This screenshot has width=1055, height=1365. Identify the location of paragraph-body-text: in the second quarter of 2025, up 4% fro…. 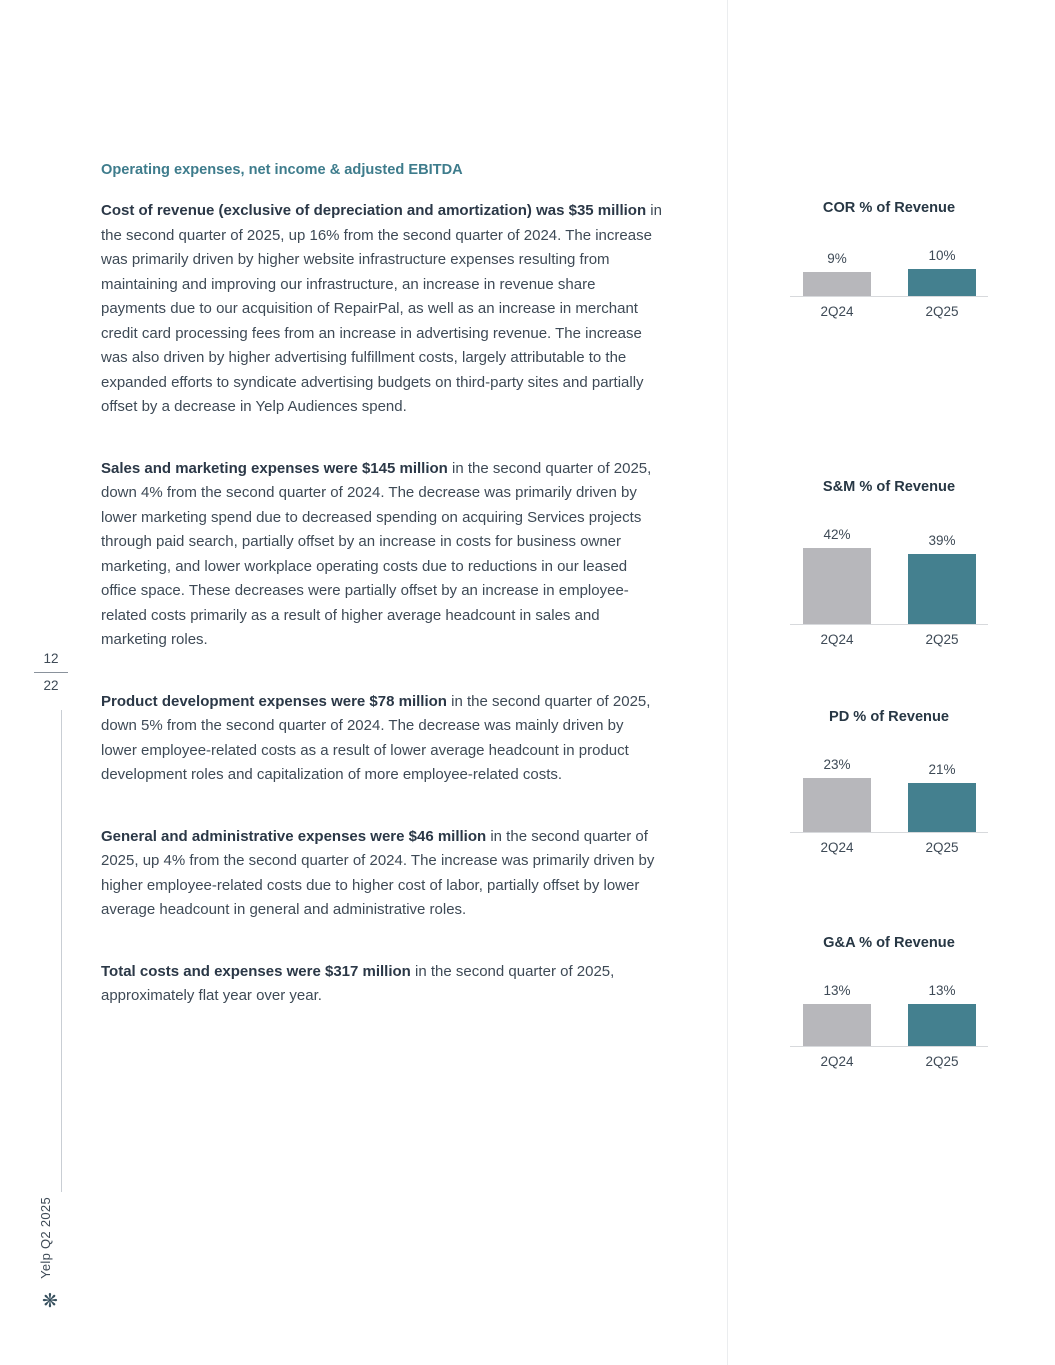
(378, 873).